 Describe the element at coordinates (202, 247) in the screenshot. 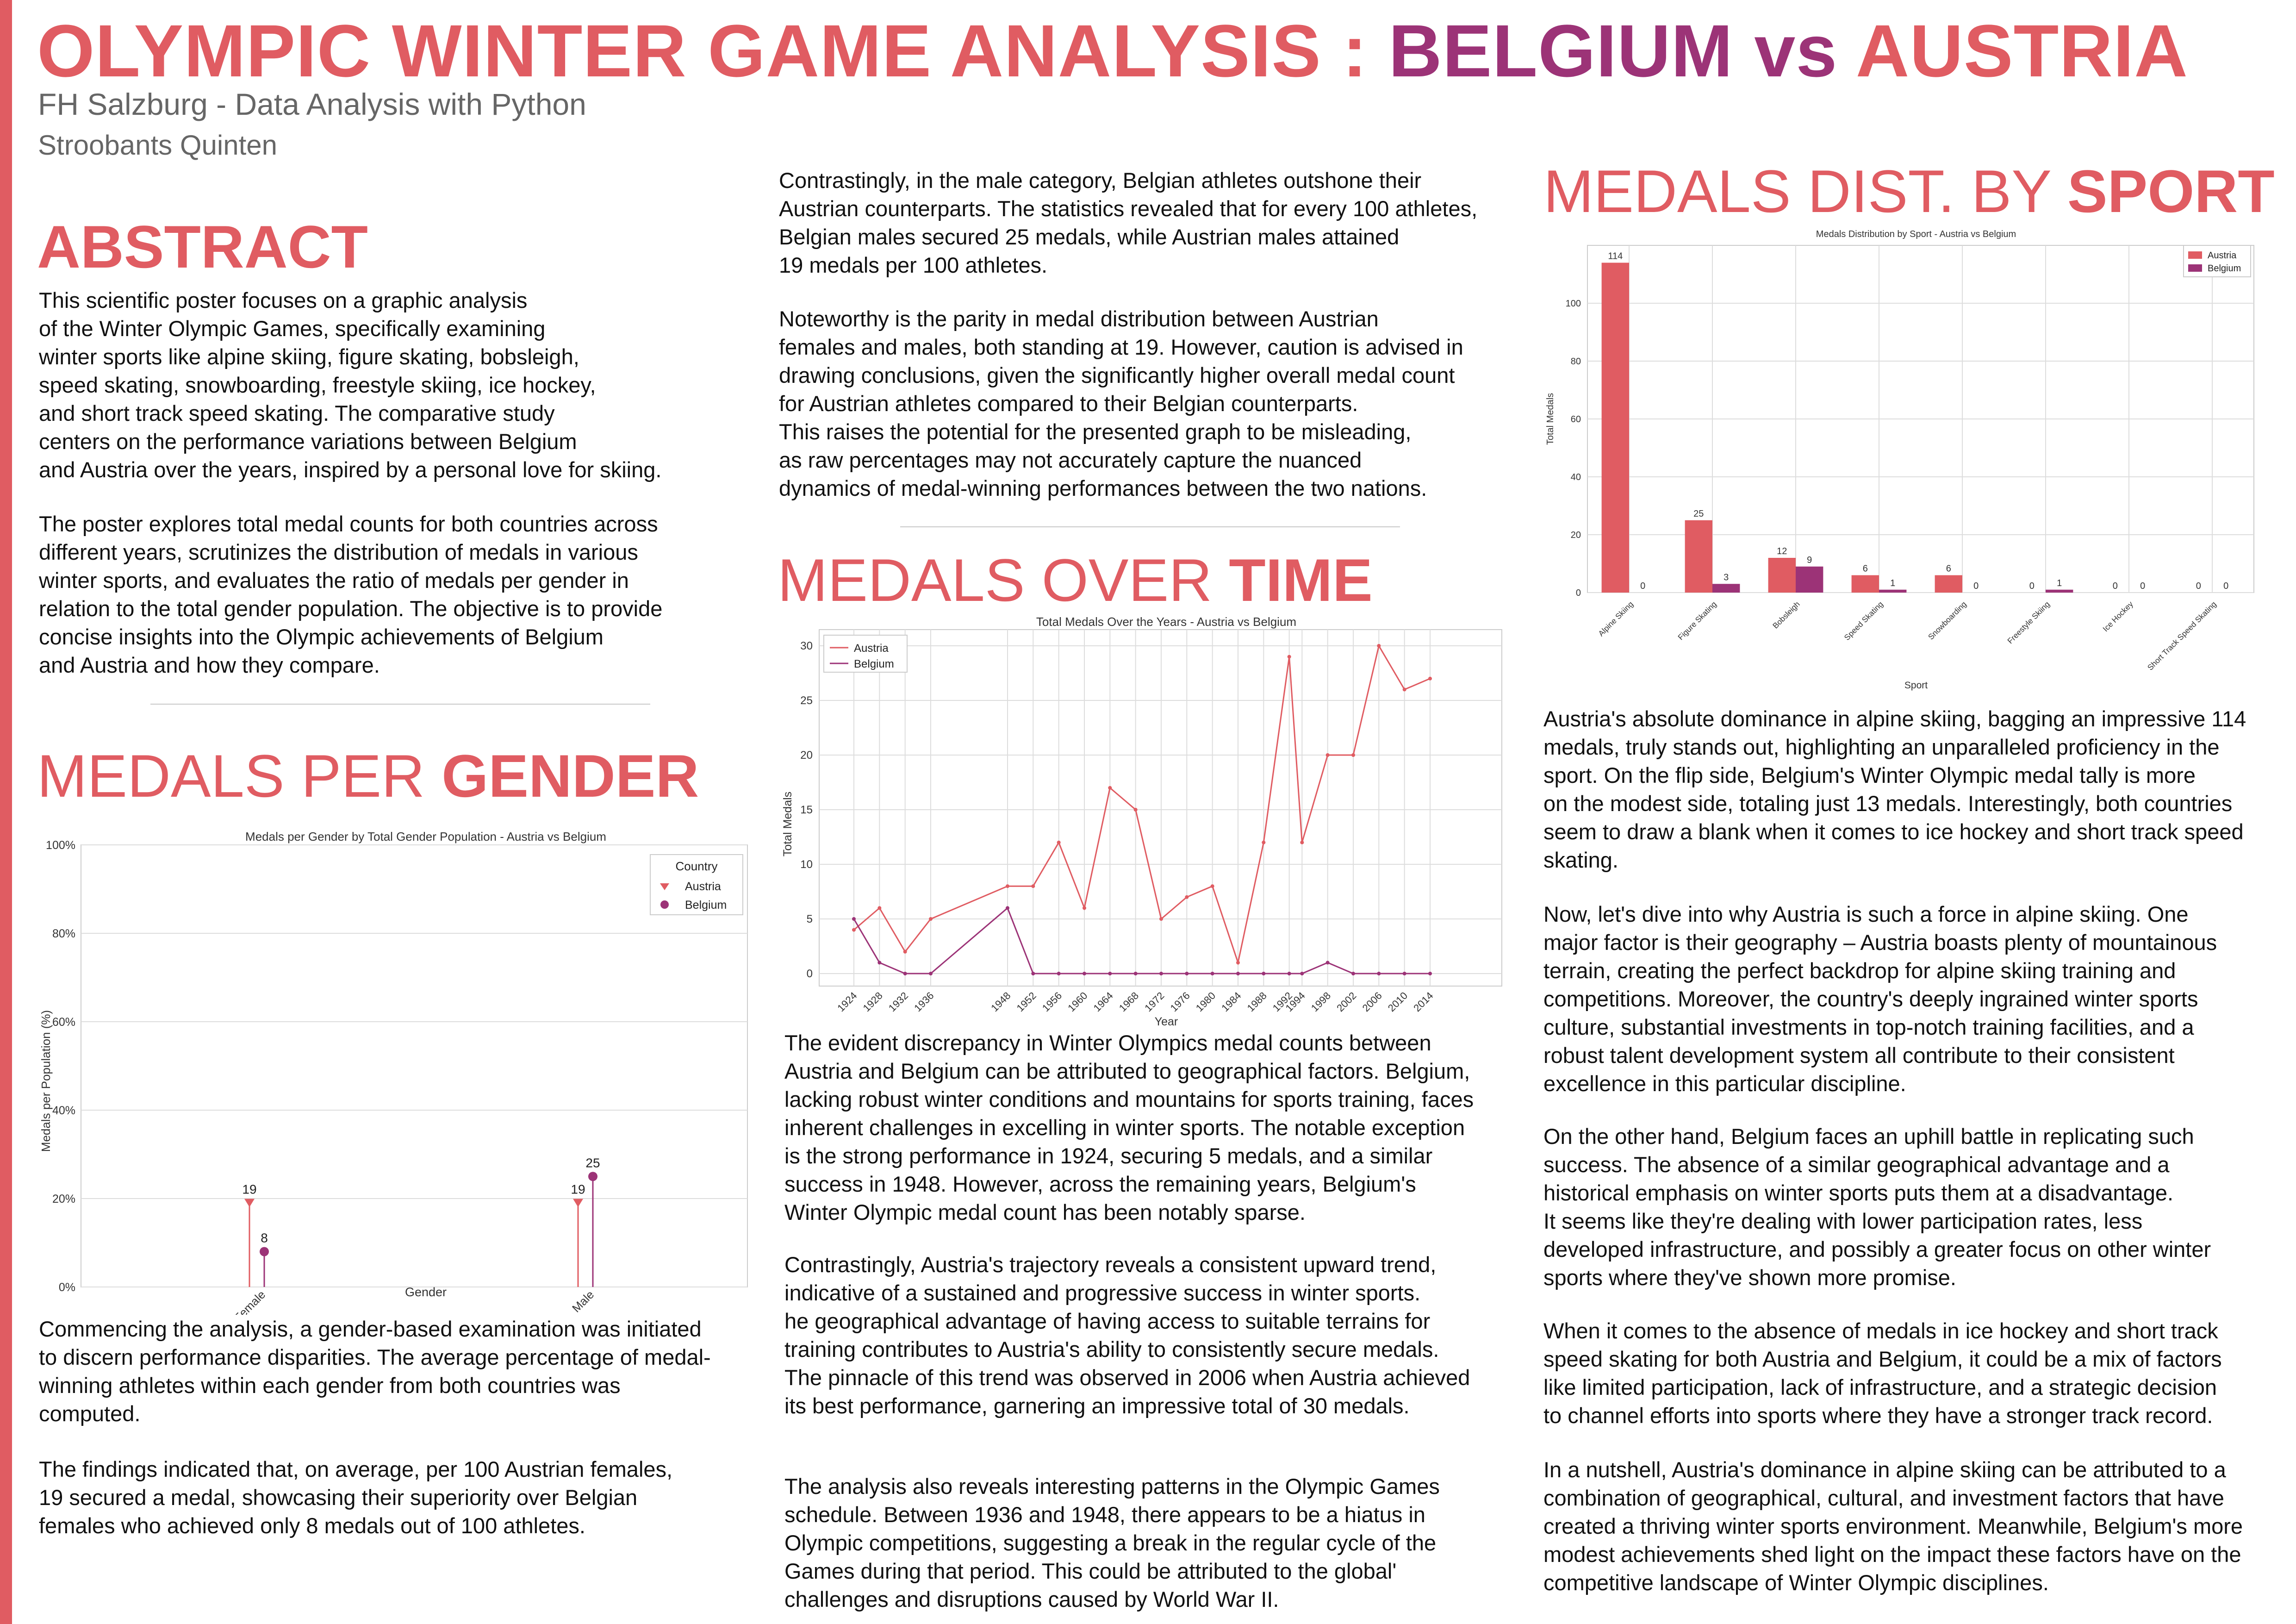

I see `abstract-heading: ABSTRACT` at that location.